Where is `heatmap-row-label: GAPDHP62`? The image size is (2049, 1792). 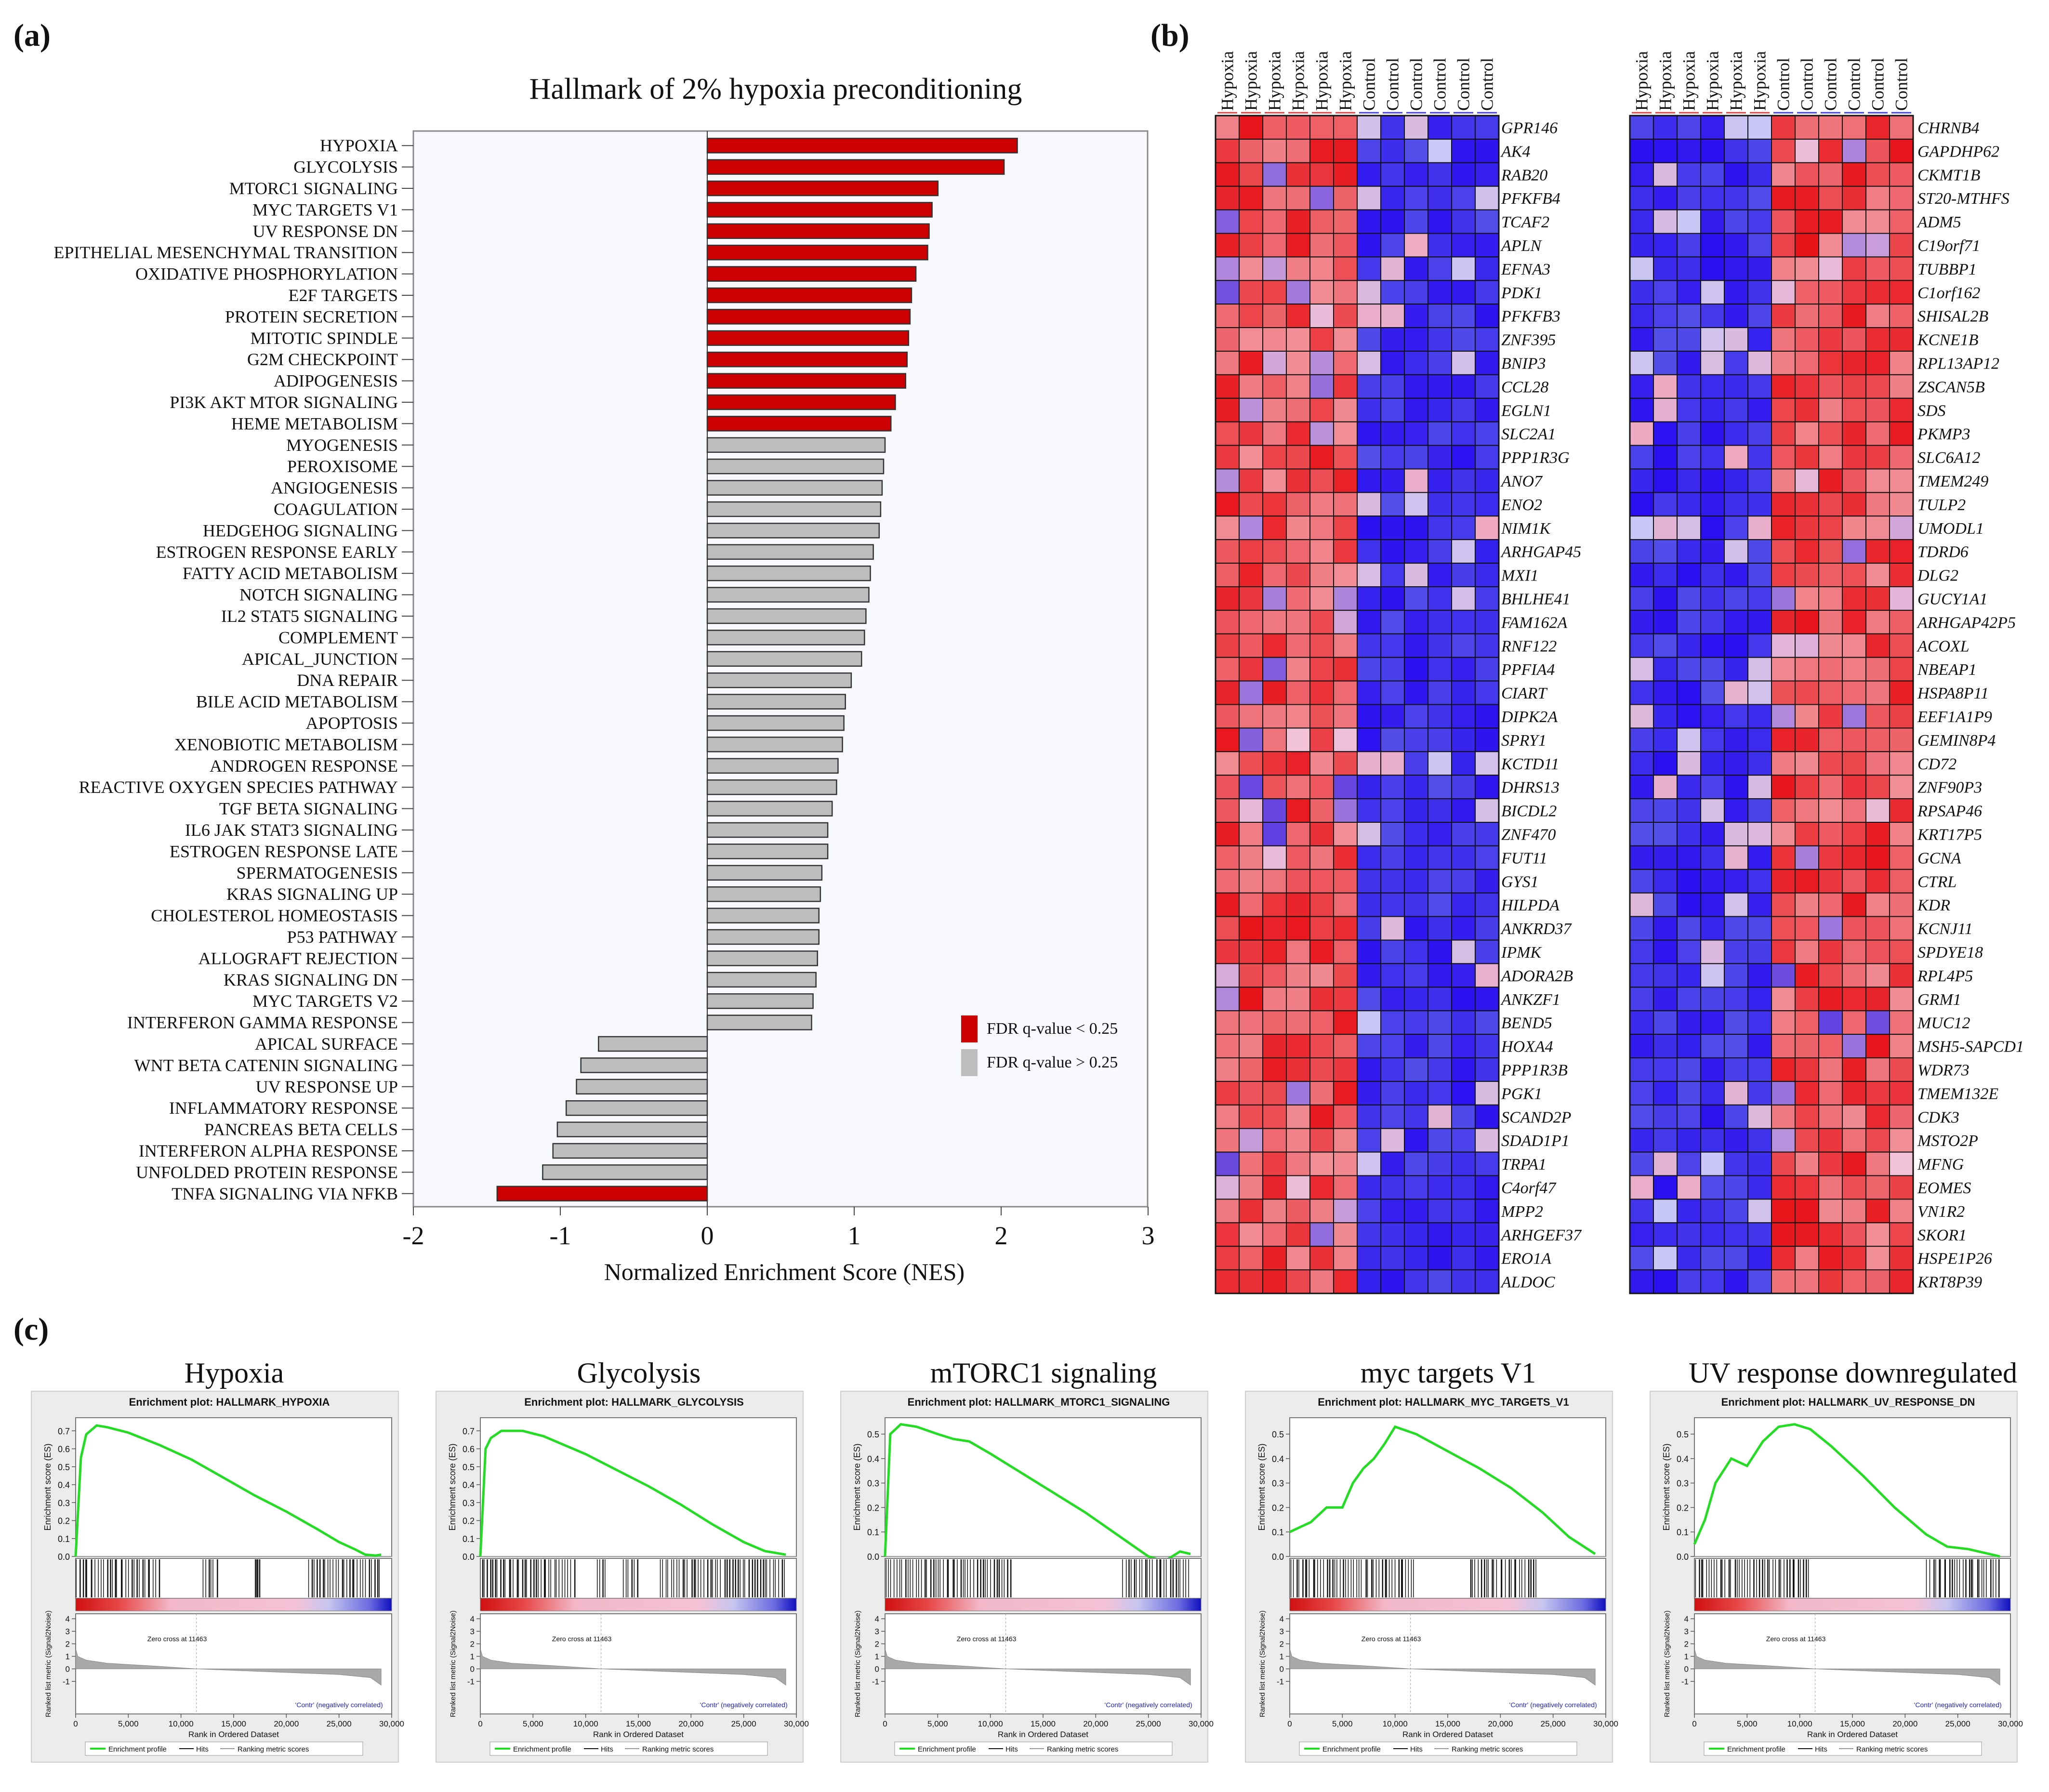
heatmap-row-label: GAPDHP62 is located at coordinates (1958, 152).